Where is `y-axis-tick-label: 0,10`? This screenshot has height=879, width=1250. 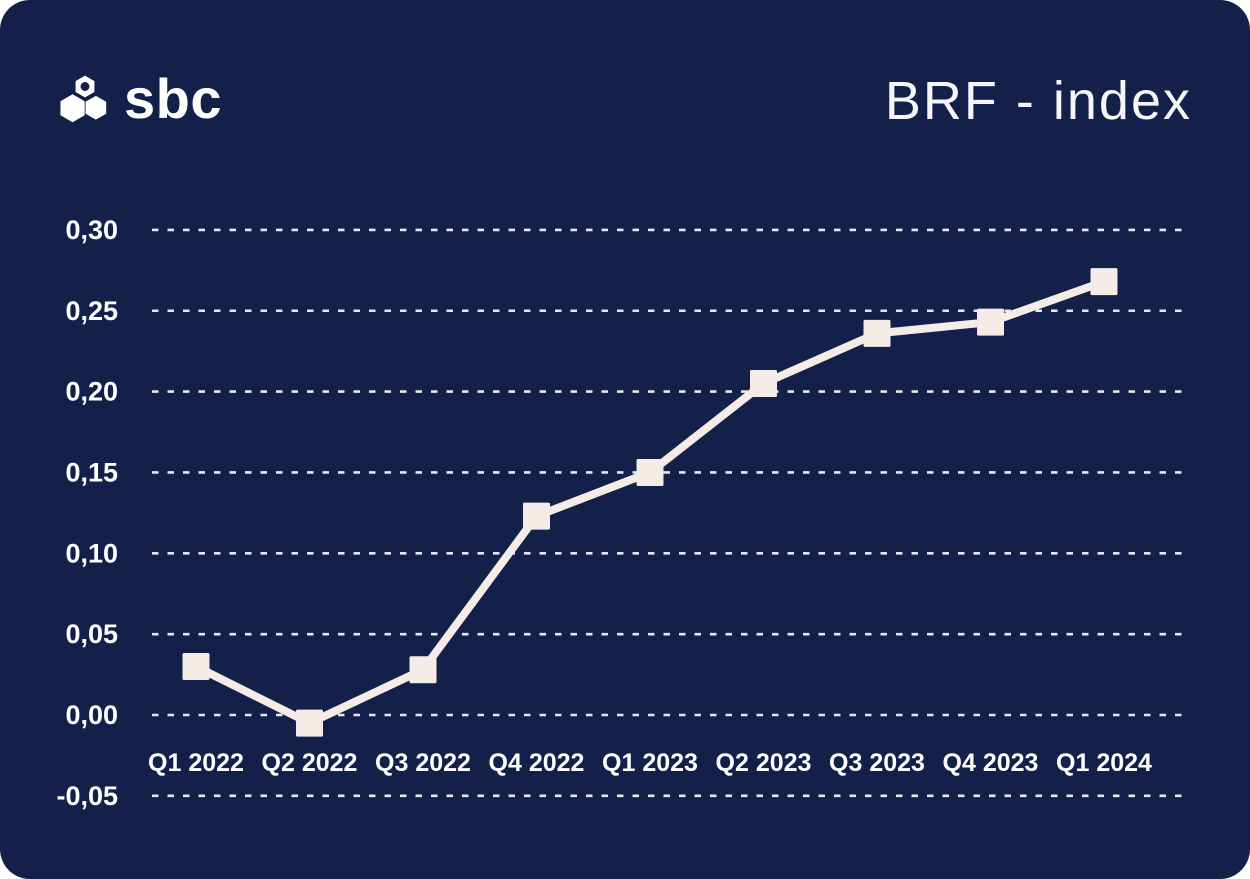
y-axis-tick-label: 0,10 is located at coordinates (91, 553).